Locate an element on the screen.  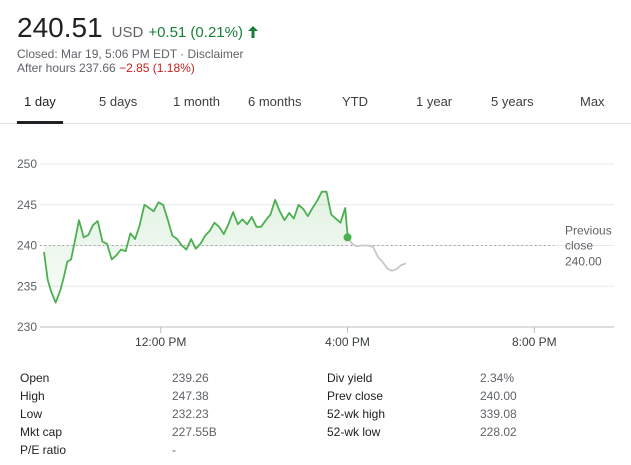
x-tick-label: 4:00 PM is located at coordinates (347, 342).